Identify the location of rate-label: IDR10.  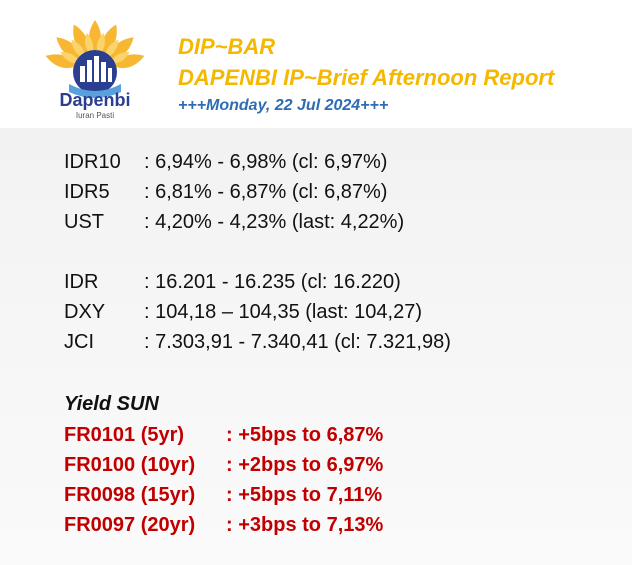
(92, 162).